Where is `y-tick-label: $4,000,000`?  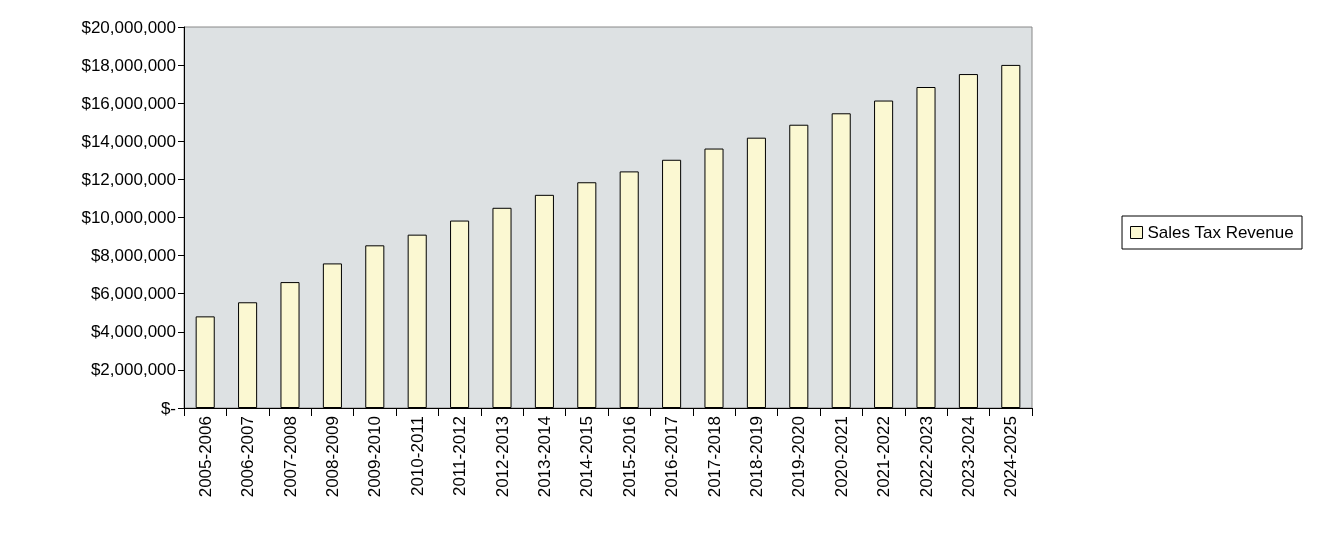
y-tick-label: $4,000,000 is located at coordinates (133, 332).